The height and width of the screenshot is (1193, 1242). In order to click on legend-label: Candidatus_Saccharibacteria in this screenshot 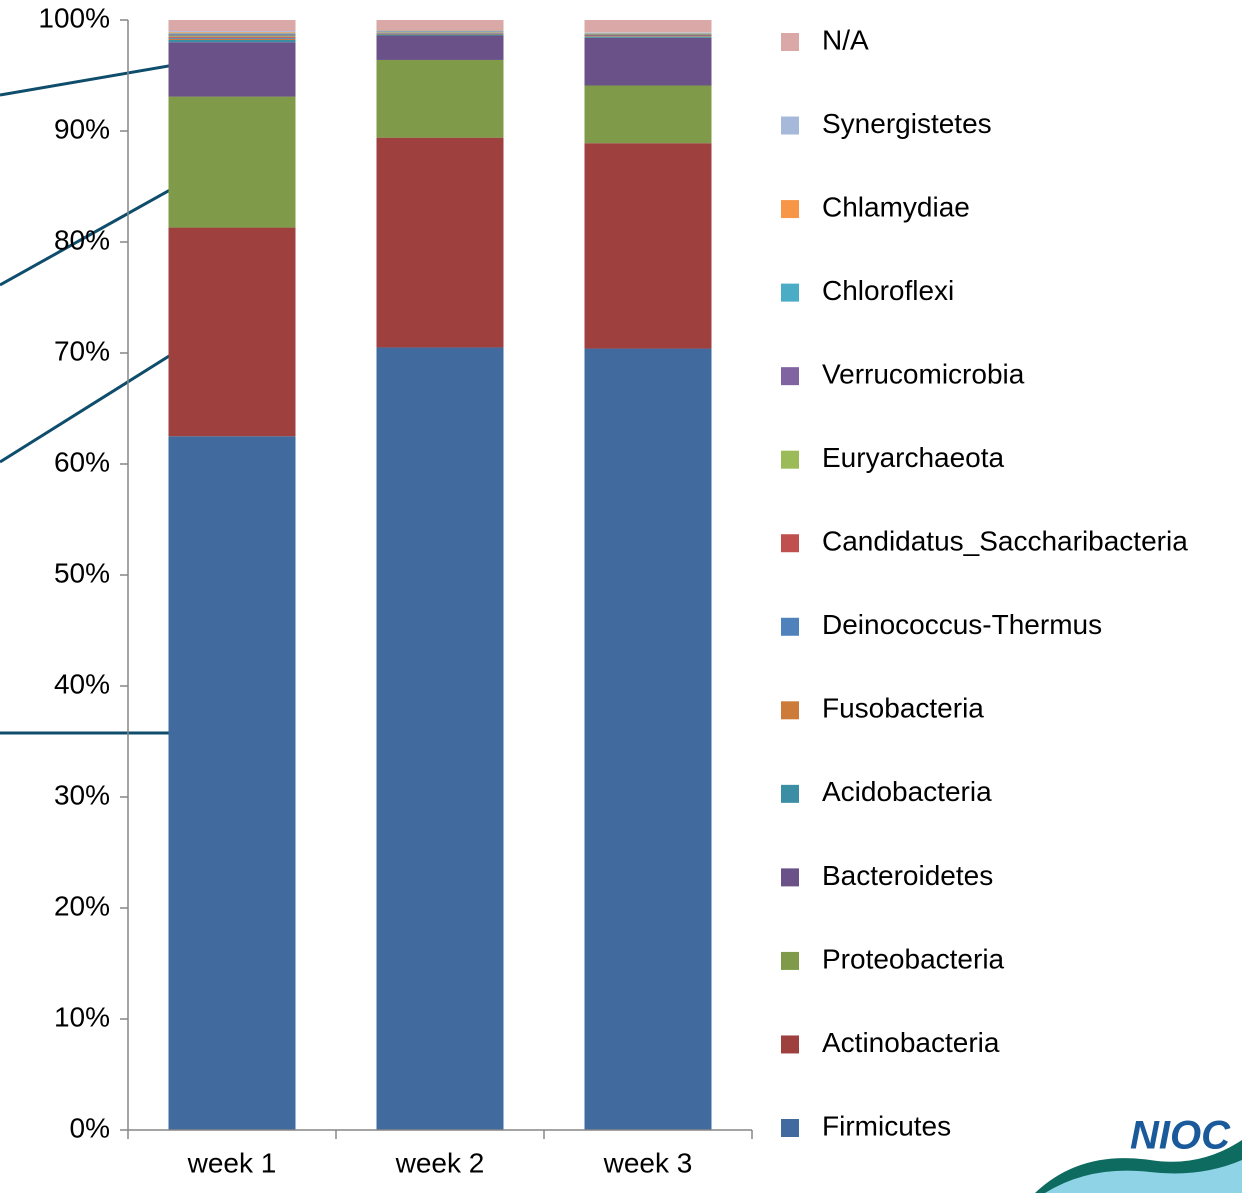, I will do `click(1005, 541)`.